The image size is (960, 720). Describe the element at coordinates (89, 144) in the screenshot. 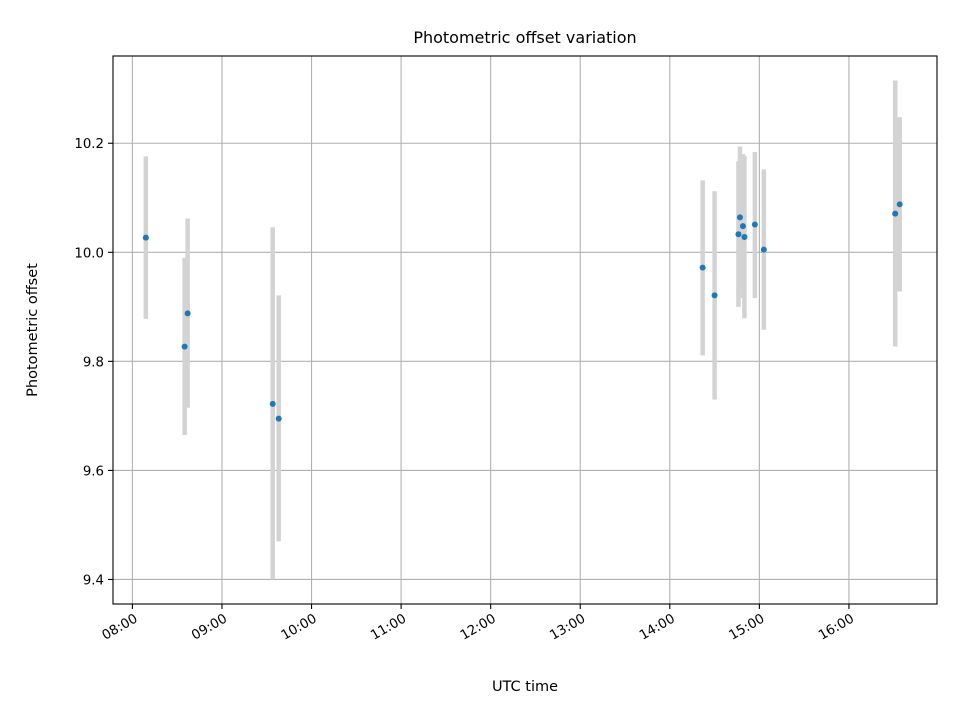

I see `y-tick-label: 10.2` at that location.